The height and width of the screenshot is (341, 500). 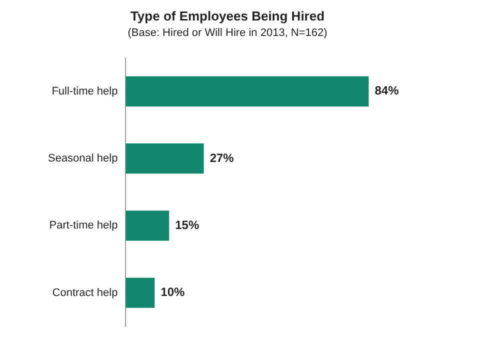 I want to click on chart-title: Type of Employees Being Hired, so click(x=227, y=16).